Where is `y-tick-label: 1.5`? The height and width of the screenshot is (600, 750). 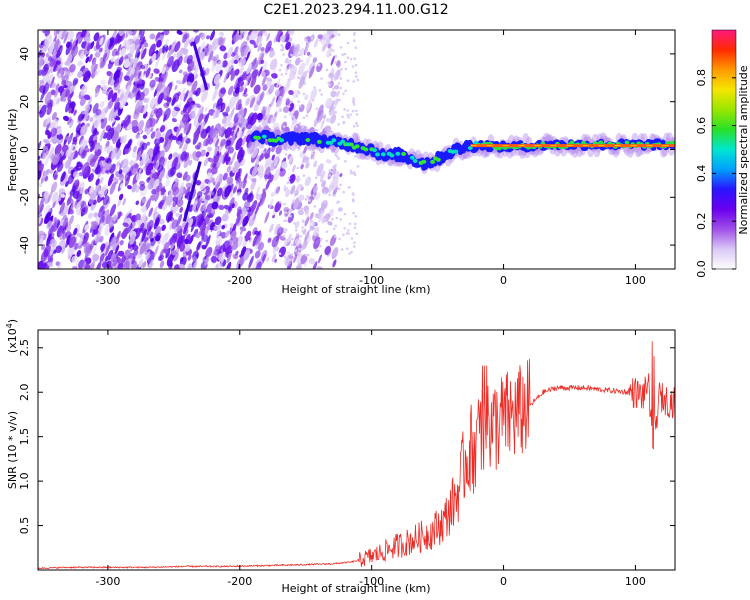
y-tick-label: 1.5 is located at coordinates (24, 437).